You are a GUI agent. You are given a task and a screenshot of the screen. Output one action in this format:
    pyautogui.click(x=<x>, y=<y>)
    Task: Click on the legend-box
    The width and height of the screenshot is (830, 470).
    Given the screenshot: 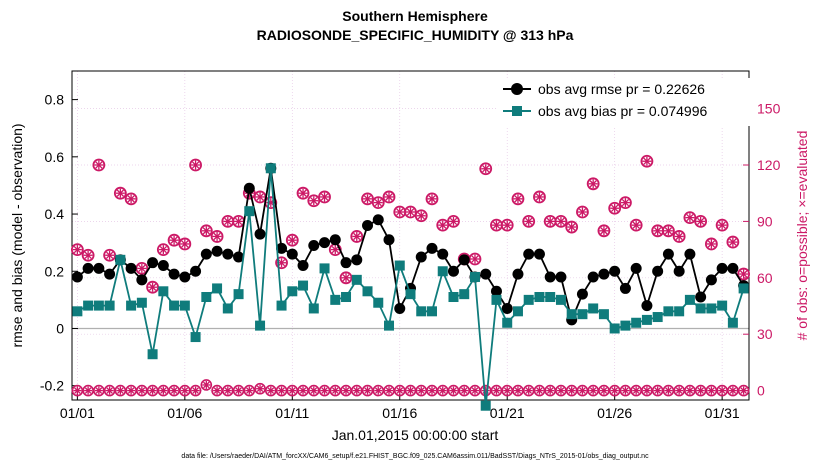 What is the action you would take?
    pyautogui.click(x=624, y=102)
    